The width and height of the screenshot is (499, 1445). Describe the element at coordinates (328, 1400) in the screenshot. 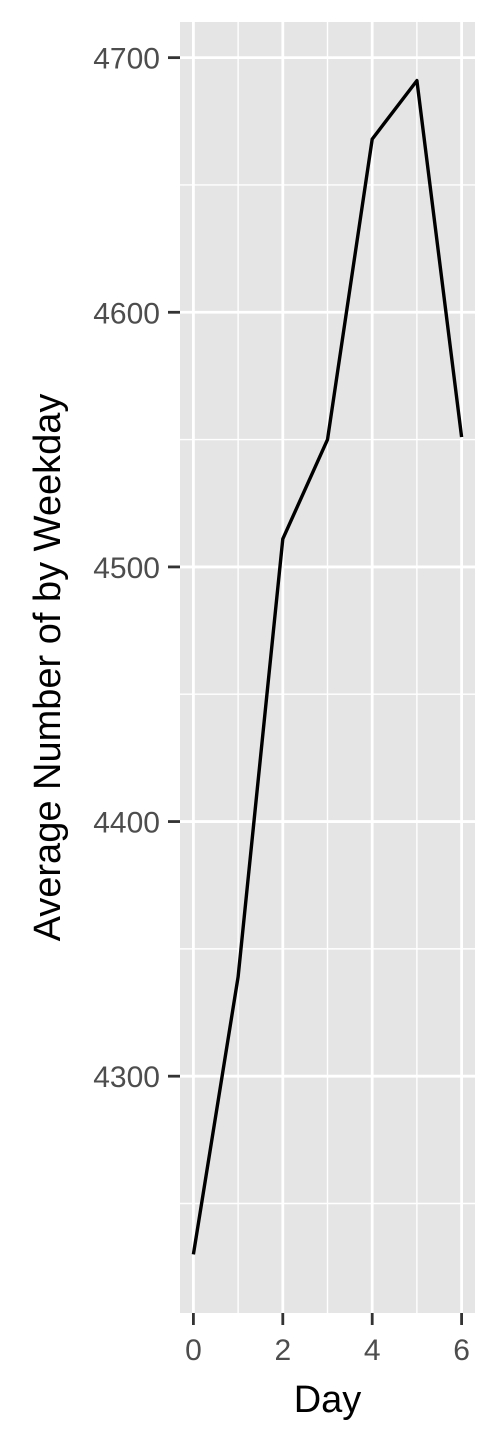

I see `x-axis-title: Day` at that location.